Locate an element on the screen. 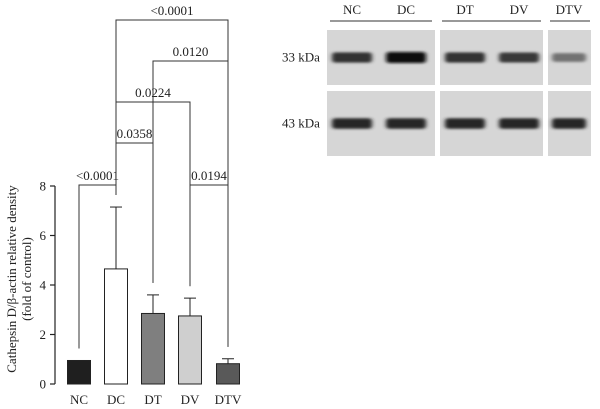 This screenshot has width=600, height=409. p-value-label: 0.0358 is located at coordinates (135, 133).